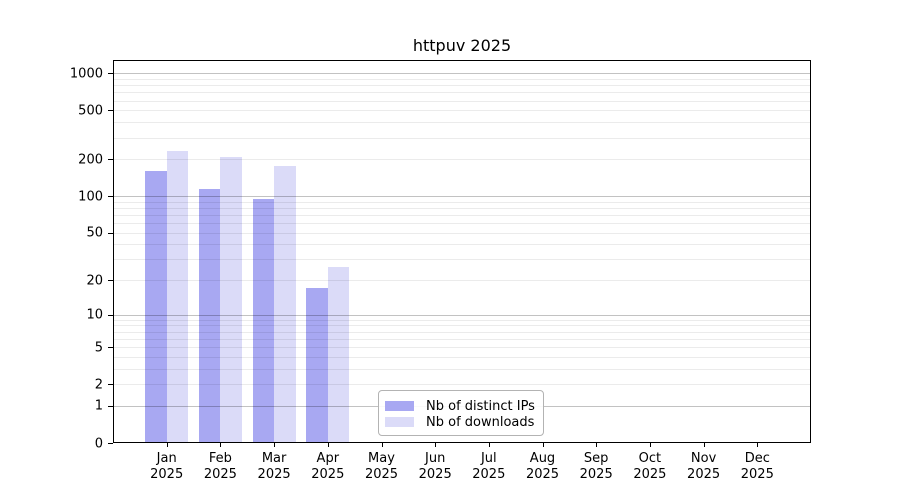  What do you see at coordinates (90, 111) in the screenshot?
I see `y-tick-label: 500` at bounding box center [90, 111].